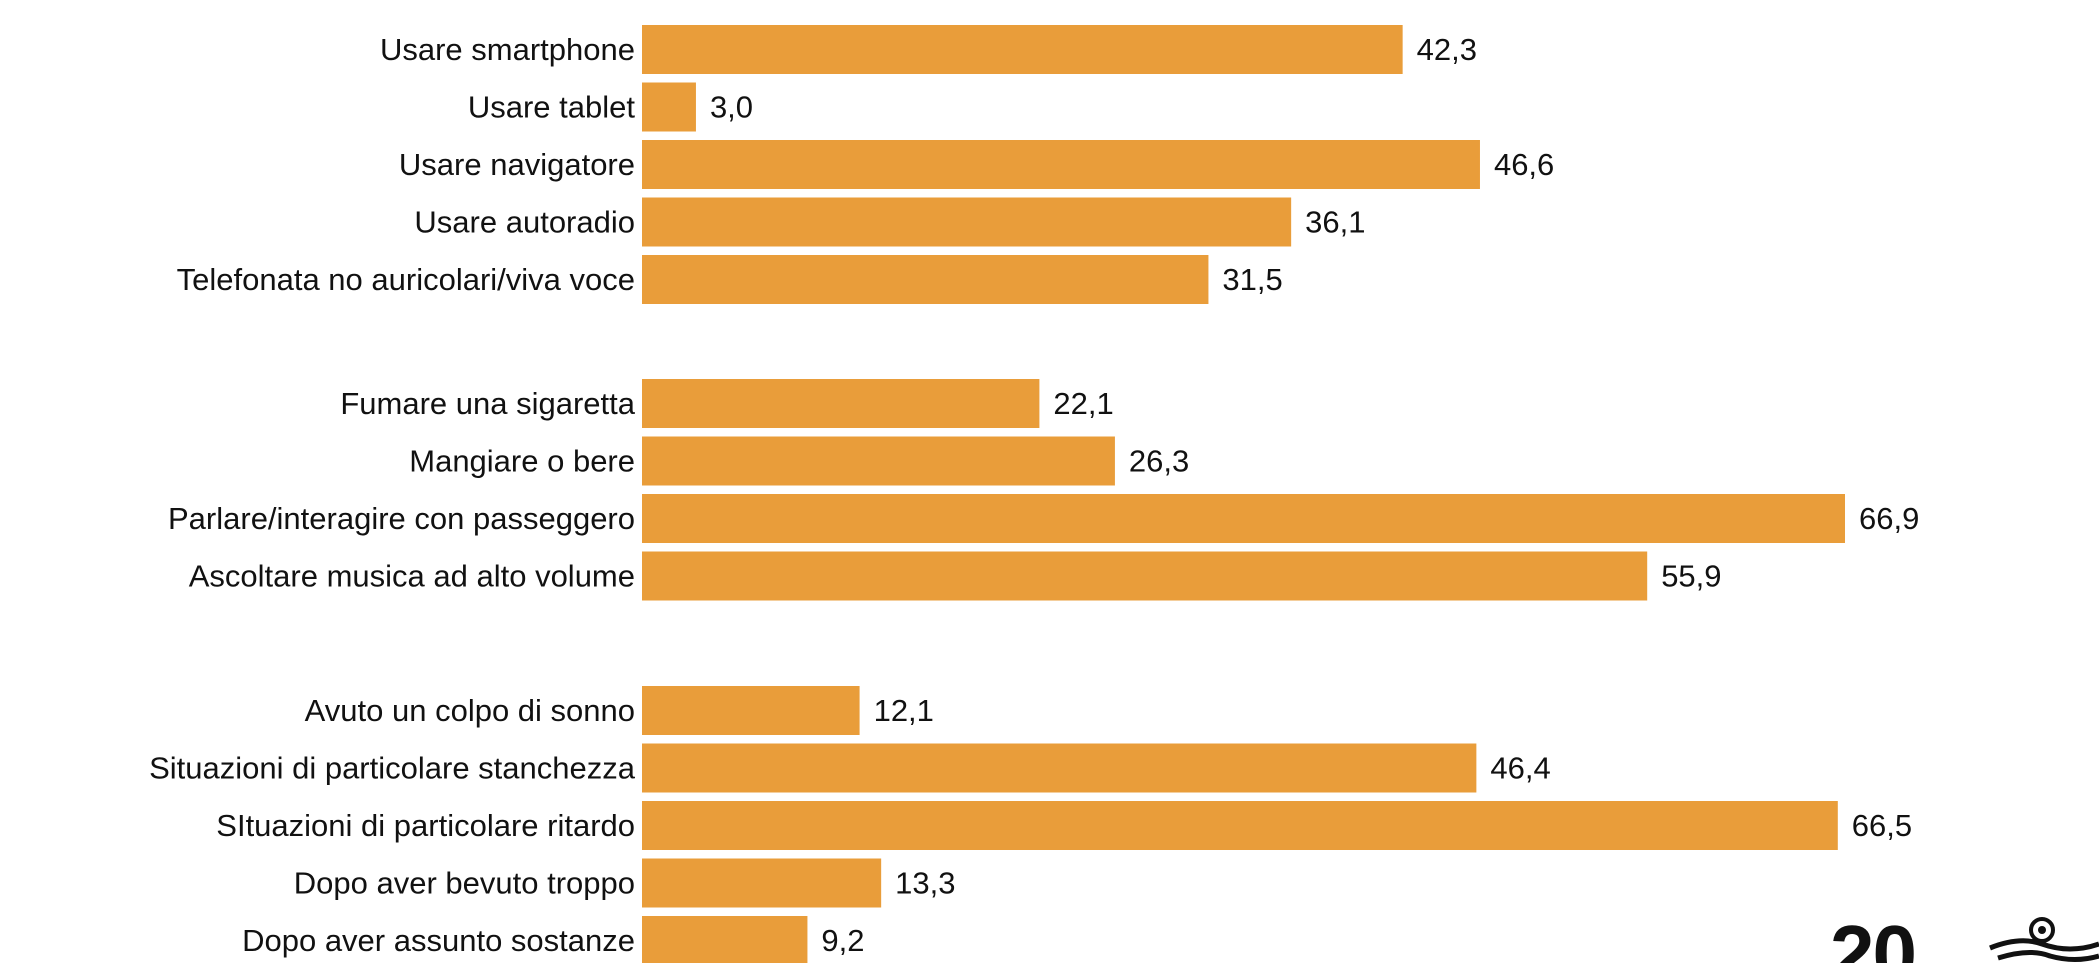  Describe the element at coordinates (1873, 936) in the screenshot. I see `logo-text: 20` at that location.